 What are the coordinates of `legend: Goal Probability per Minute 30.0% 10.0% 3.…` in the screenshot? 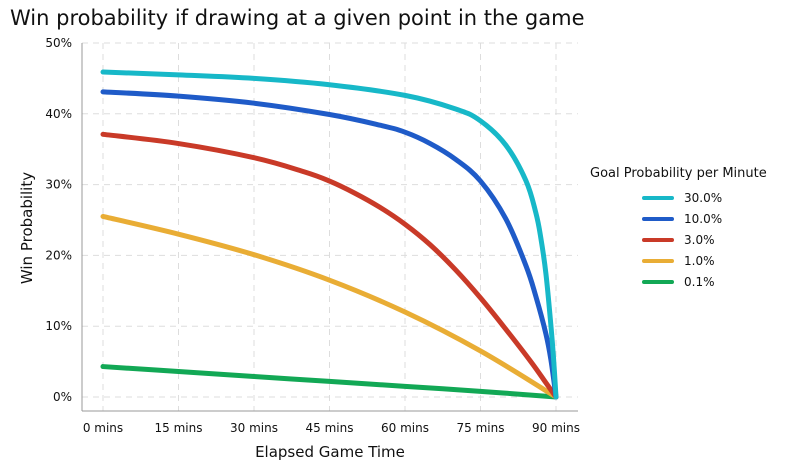 It's located at (678, 229).